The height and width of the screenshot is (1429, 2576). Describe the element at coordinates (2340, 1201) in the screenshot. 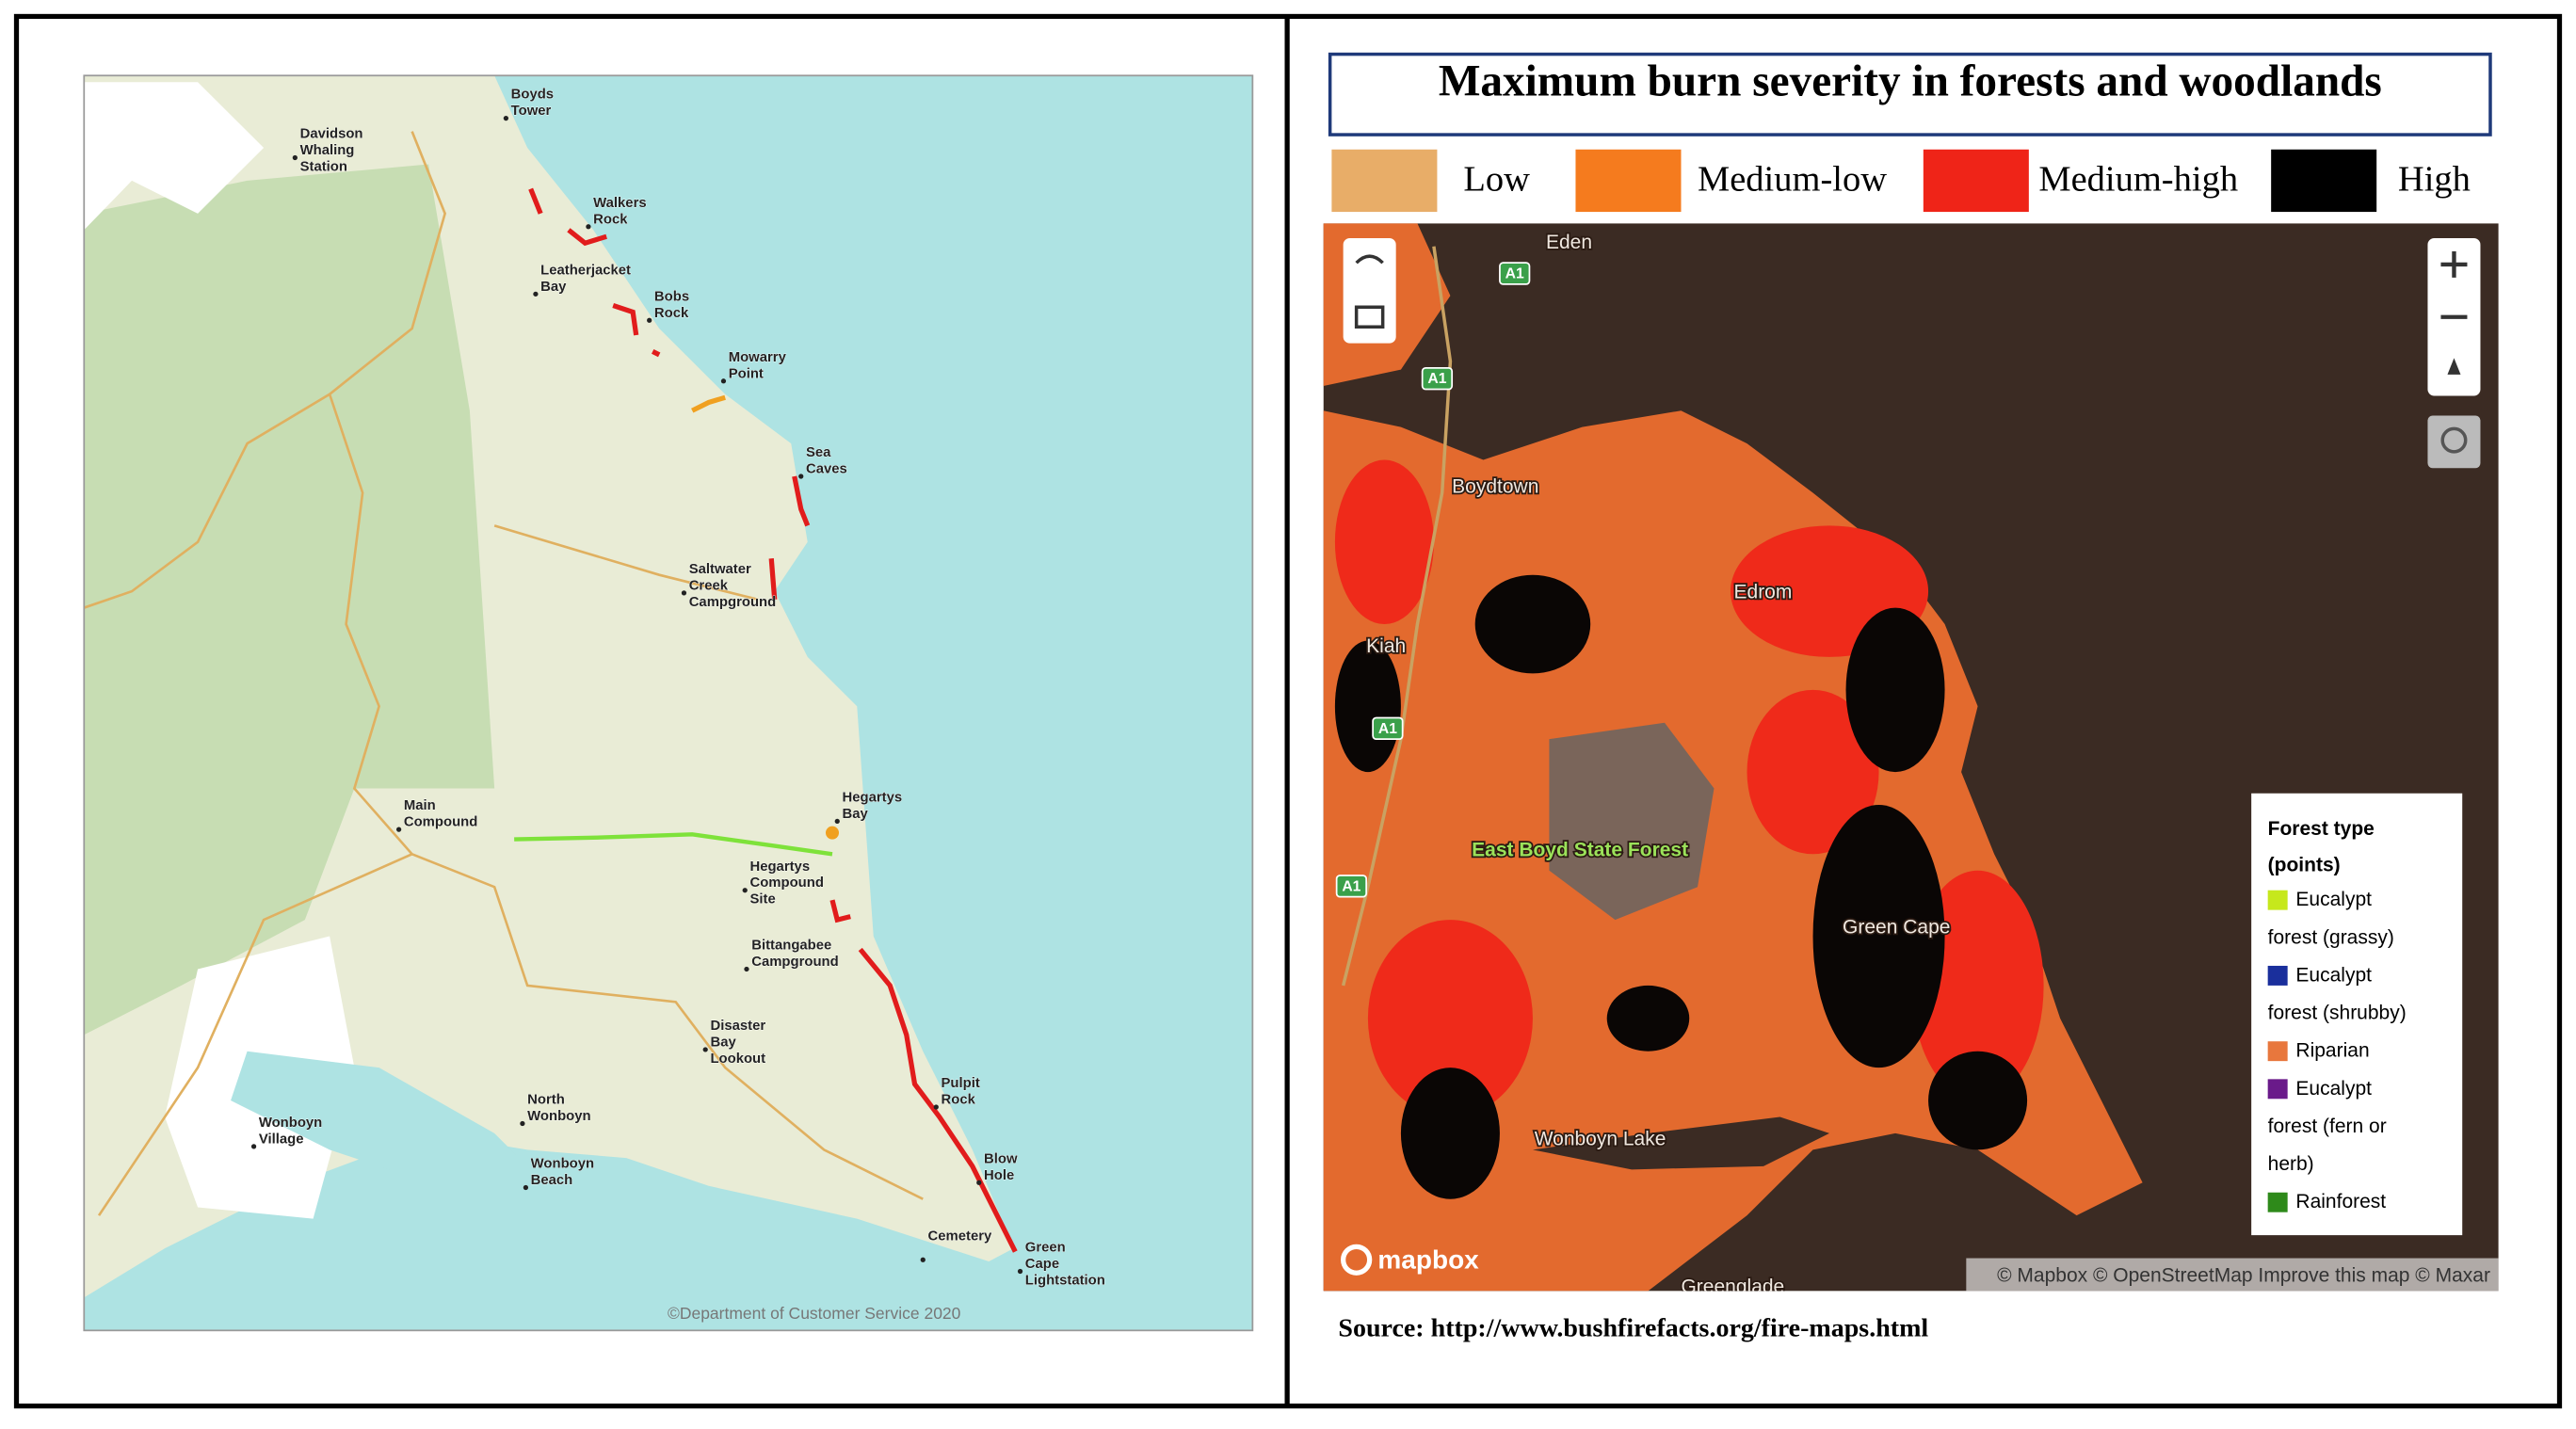

I see `forest-label: Rainforest` at that location.